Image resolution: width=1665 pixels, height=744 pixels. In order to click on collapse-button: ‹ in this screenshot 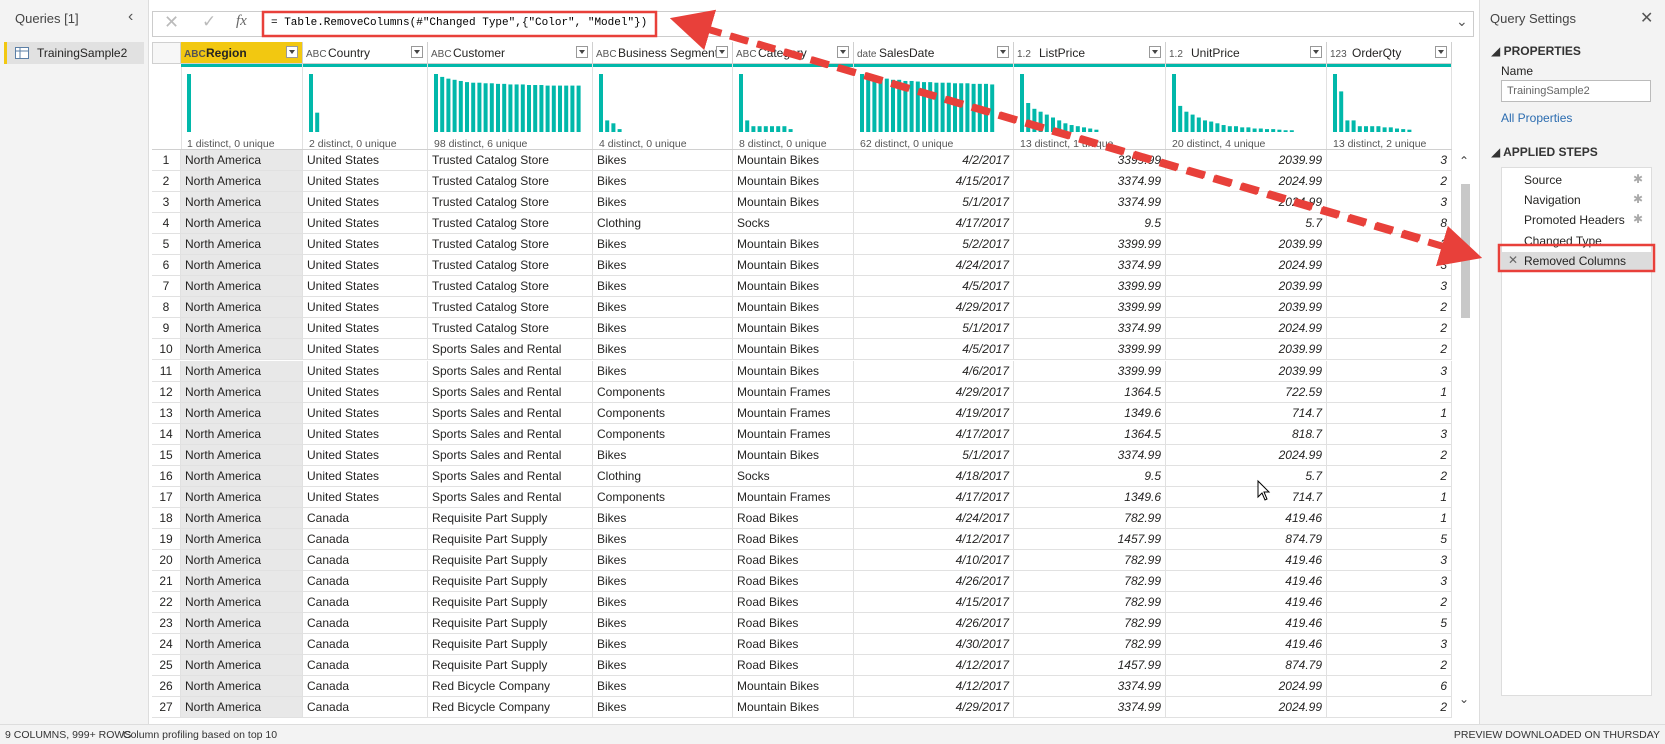, I will do `click(131, 16)`.